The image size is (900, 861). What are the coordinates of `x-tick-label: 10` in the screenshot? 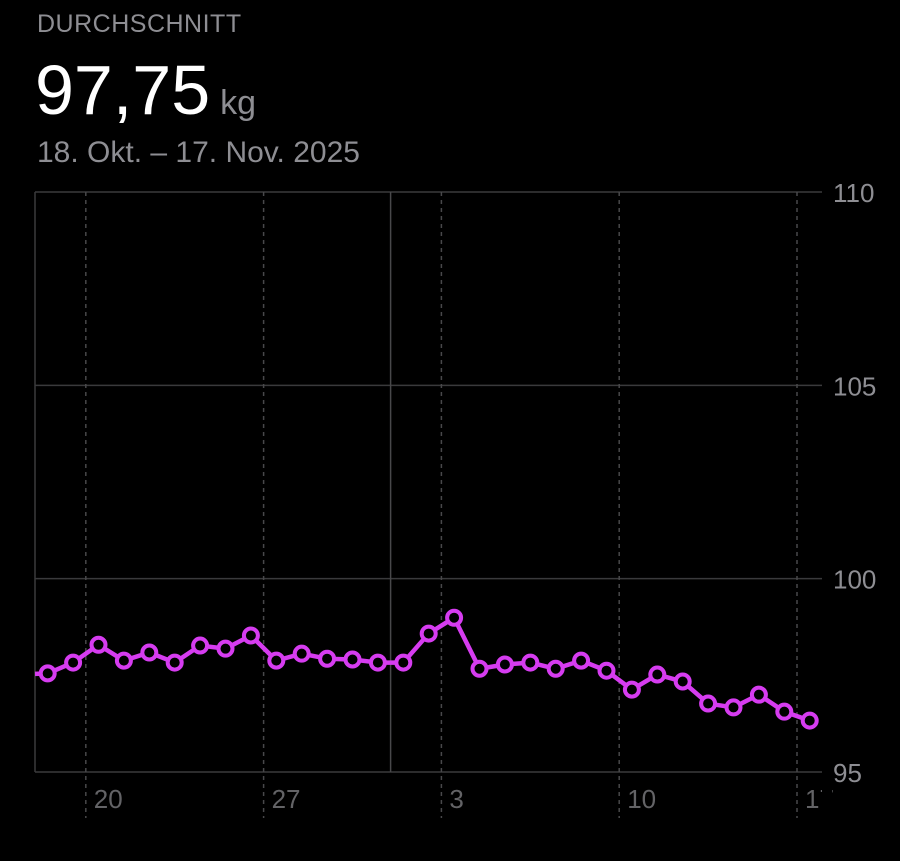 It's located at (641, 799).